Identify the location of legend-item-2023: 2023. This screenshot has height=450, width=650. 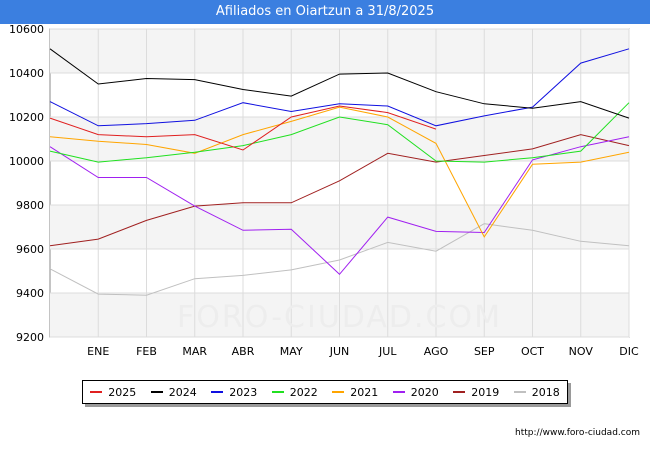
(234, 392).